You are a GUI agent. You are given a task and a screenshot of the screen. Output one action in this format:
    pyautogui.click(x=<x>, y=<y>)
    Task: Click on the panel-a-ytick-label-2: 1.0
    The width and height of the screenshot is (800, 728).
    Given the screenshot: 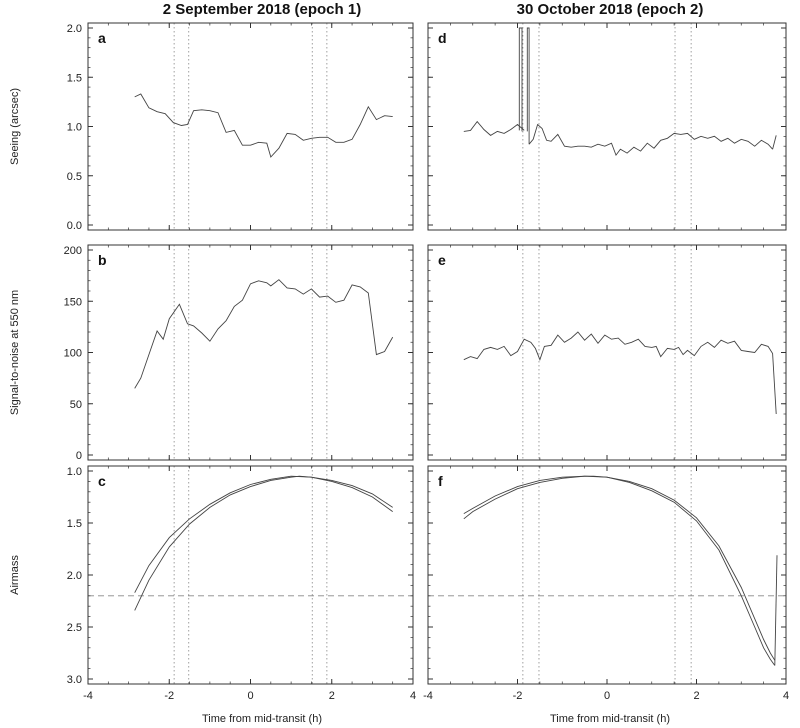 What is the action you would take?
    pyautogui.click(x=74, y=128)
    